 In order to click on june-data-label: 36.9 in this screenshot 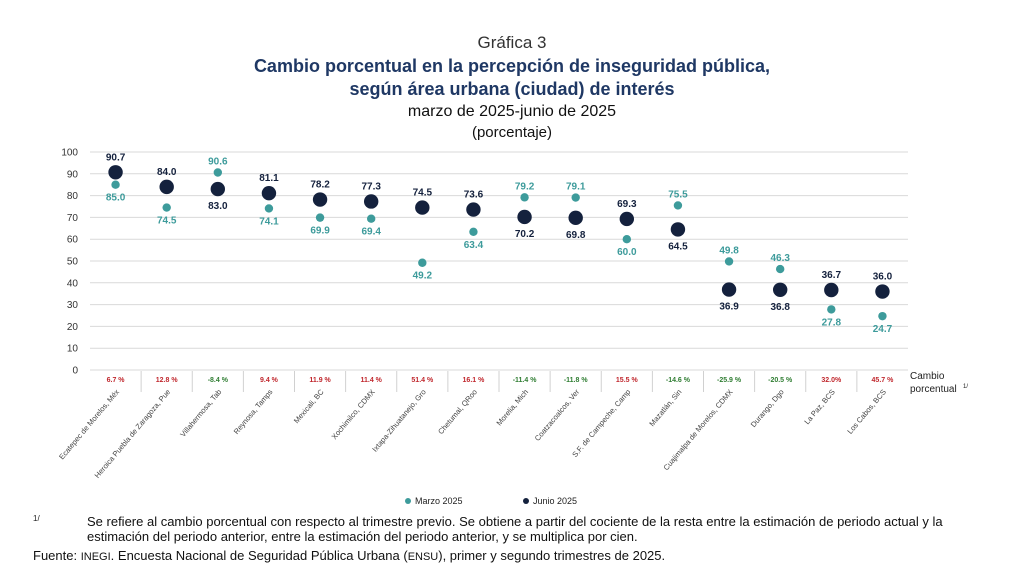, I will do `click(729, 307)`.